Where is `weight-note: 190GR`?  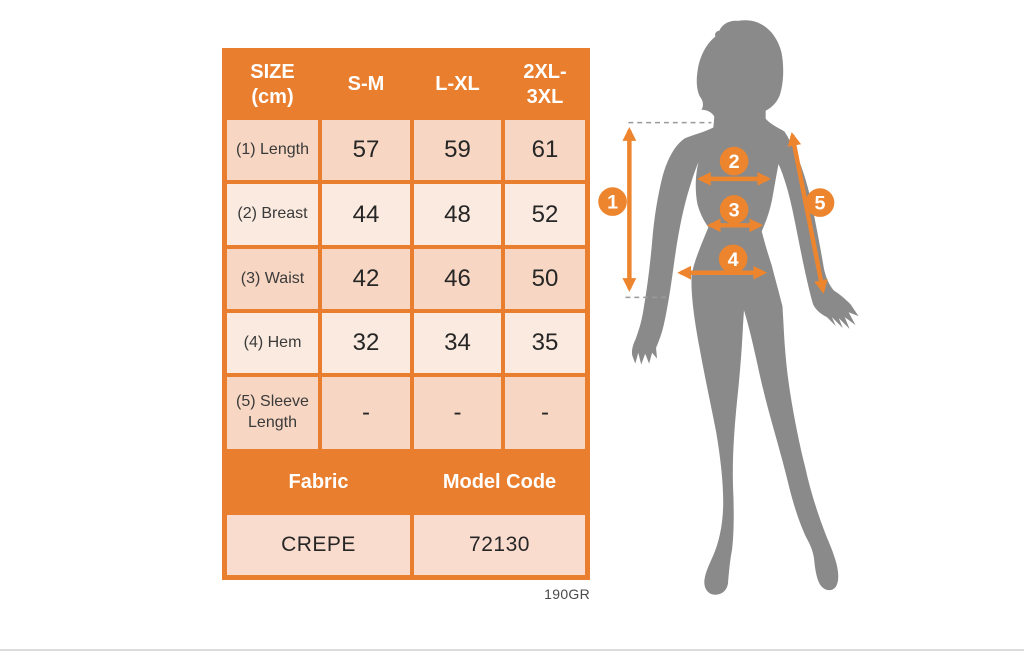
weight-note: 190GR is located at coordinates (567, 594).